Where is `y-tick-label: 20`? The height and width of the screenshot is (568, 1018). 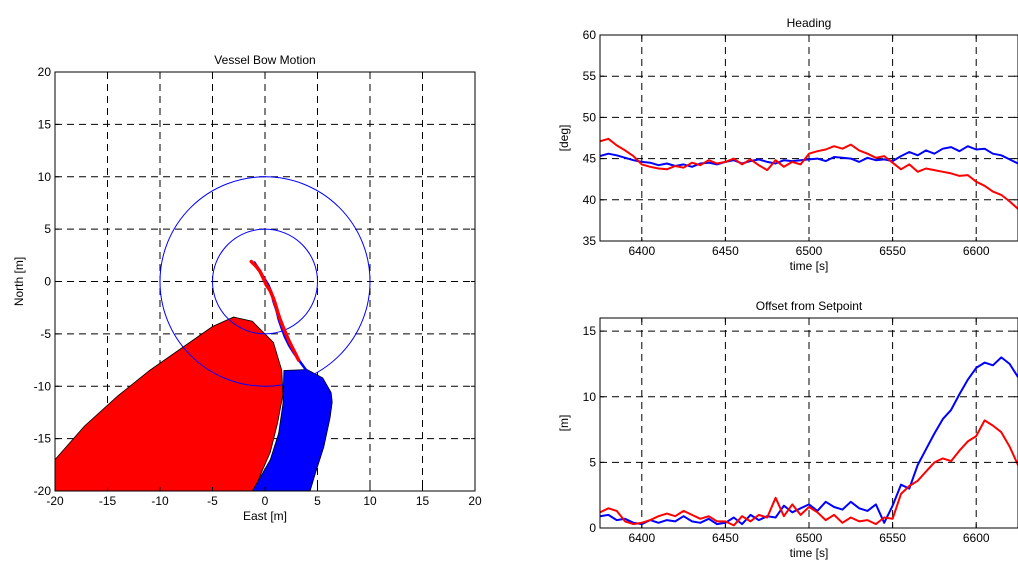 y-tick-label: 20 is located at coordinates (45, 72).